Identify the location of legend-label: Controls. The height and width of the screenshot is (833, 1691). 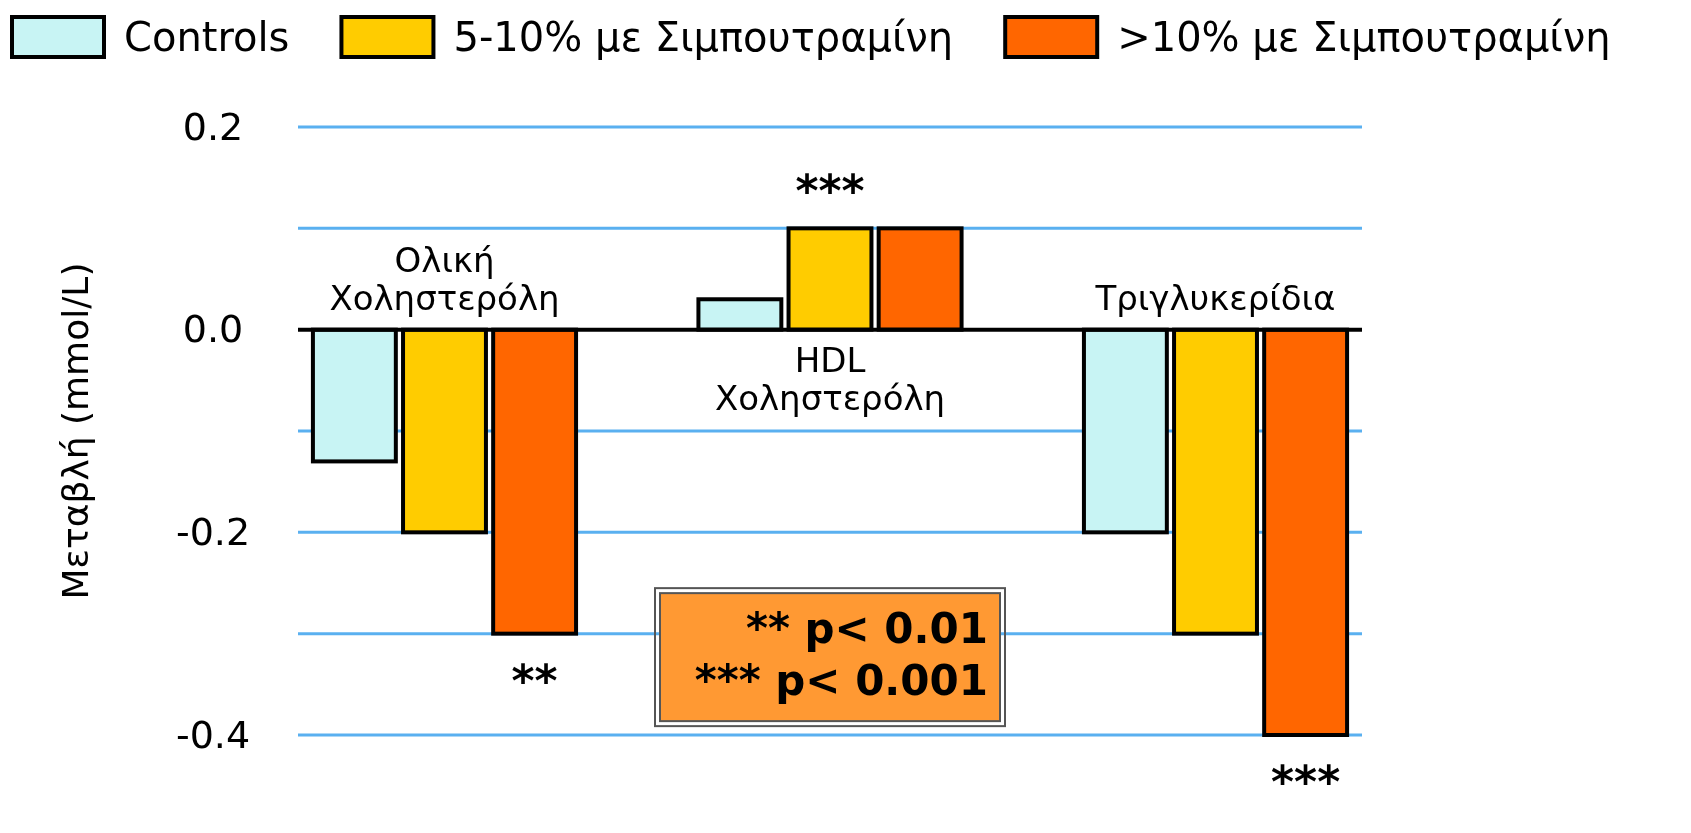
(207, 37).